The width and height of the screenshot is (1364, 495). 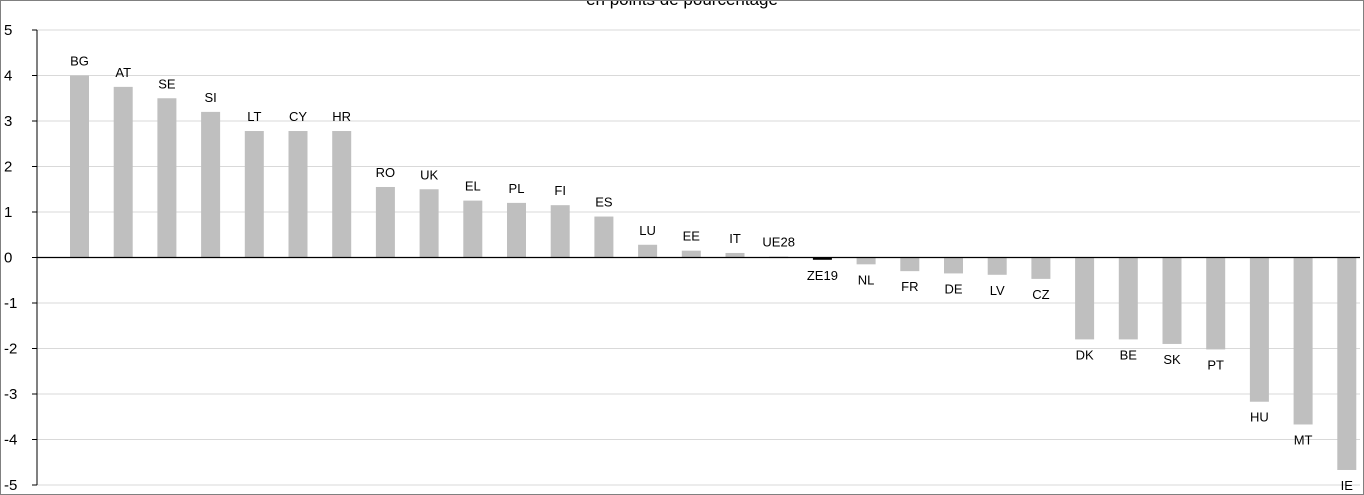 What do you see at coordinates (8, 76) in the screenshot?
I see `y-tick-label: 4` at bounding box center [8, 76].